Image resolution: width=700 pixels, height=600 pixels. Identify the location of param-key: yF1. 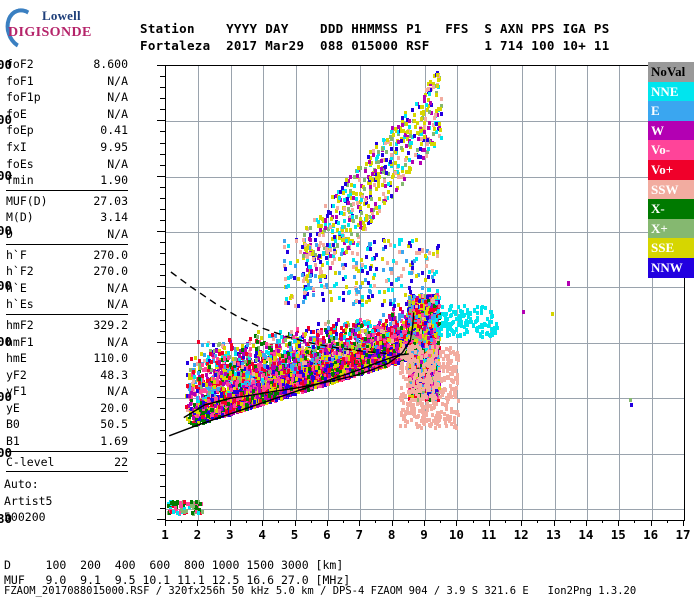
(16, 391).